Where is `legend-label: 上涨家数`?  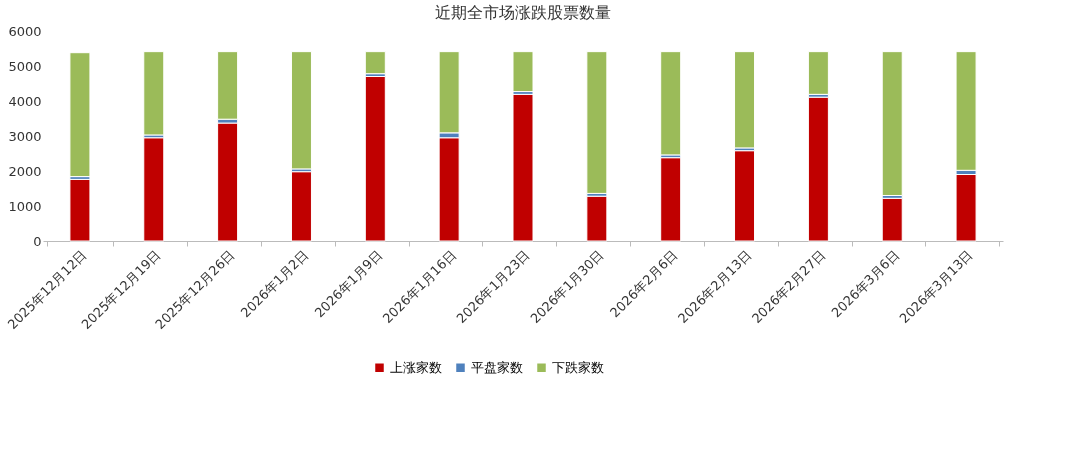
legend-label: 上涨家数 is located at coordinates (416, 367).